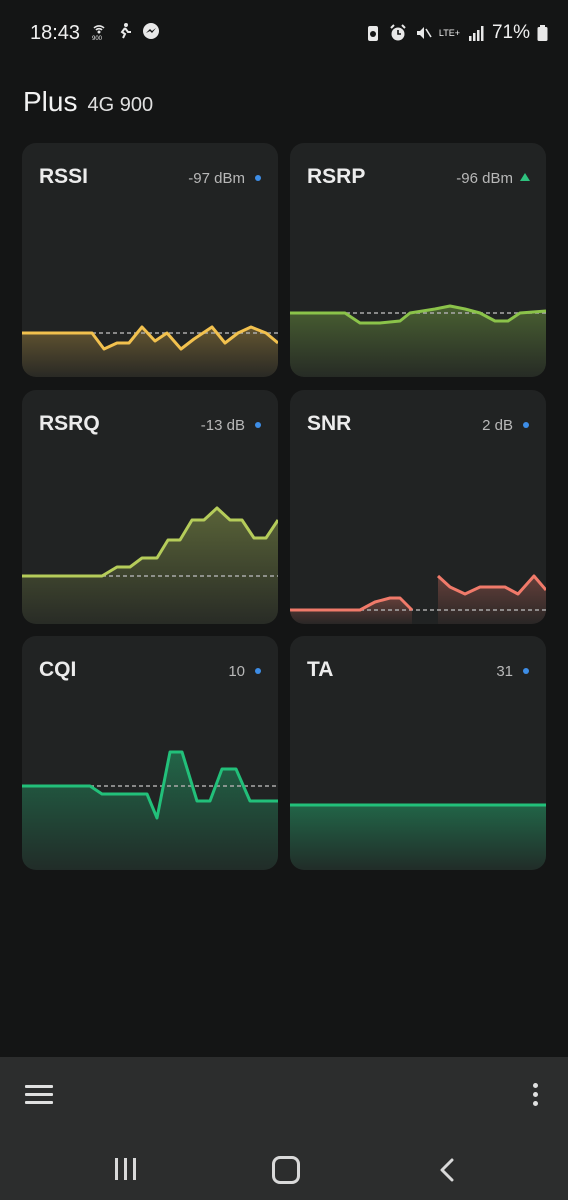 Image resolution: width=568 pixels, height=1200 pixels. Describe the element at coordinates (284, 35) in the screenshot. I see `status-bar: 18:43 900 LTE+ 71%` at that location.